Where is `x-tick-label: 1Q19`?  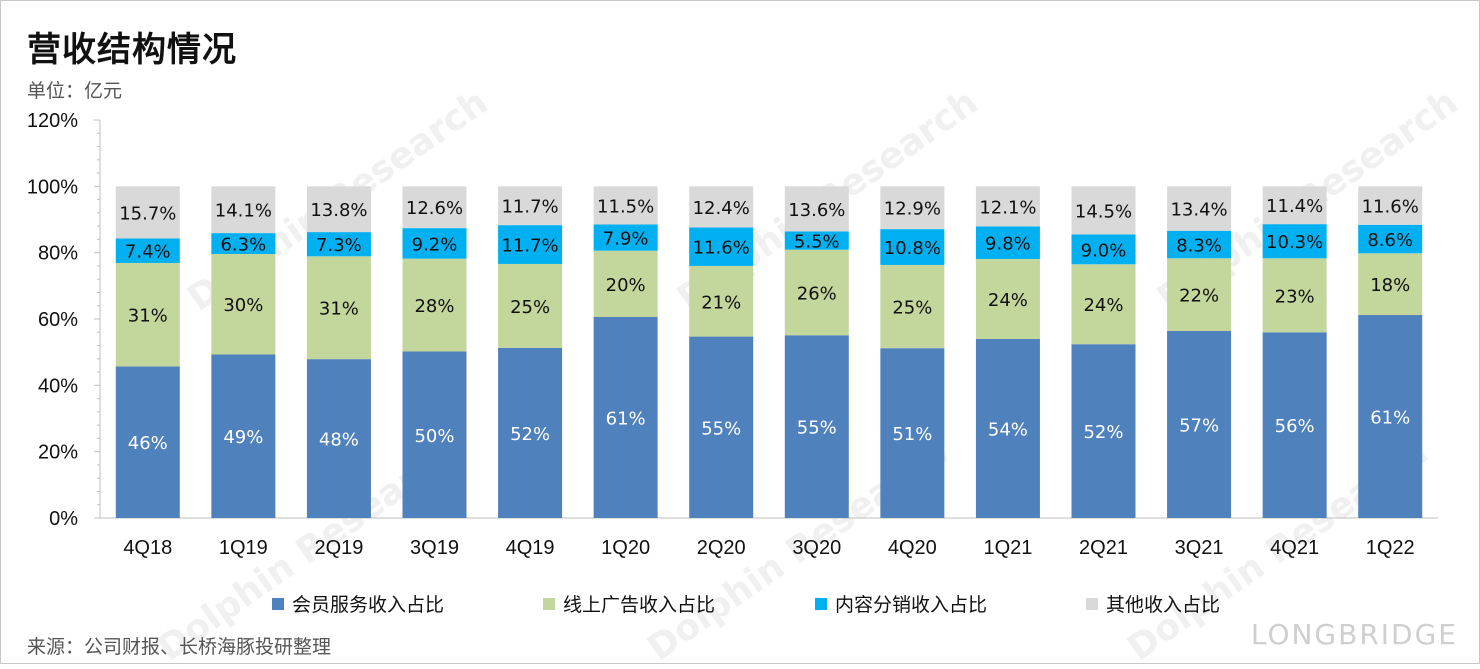 x-tick-label: 1Q19 is located at coordinates (243, 548).